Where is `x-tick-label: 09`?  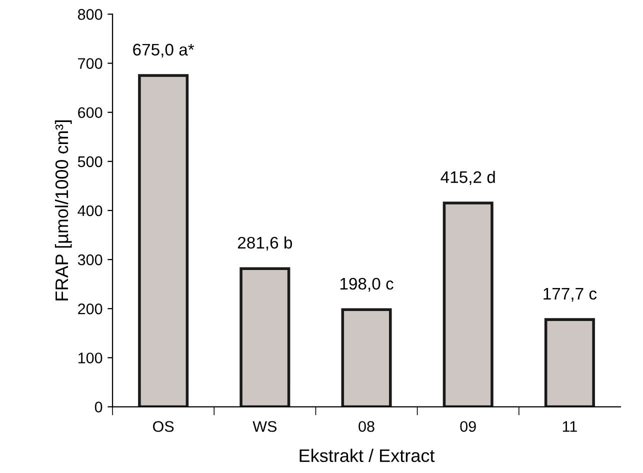 x-tick-label: 09 is located at coordinates (468, 426).